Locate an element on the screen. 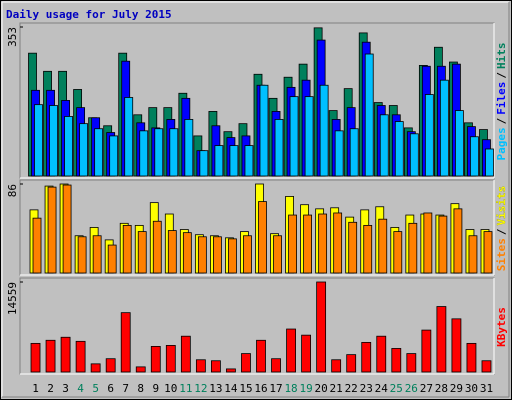 This screenshot has width=512, height=400. x-tick-label: 20 is located at coordinates (321, 388).